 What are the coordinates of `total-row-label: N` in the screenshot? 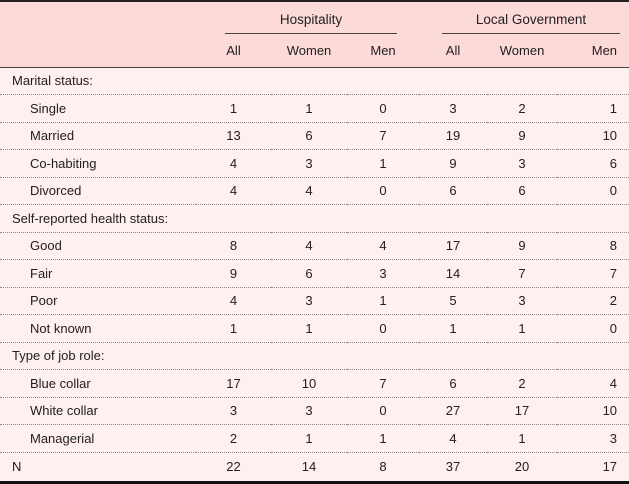 It's located at (17, 466).